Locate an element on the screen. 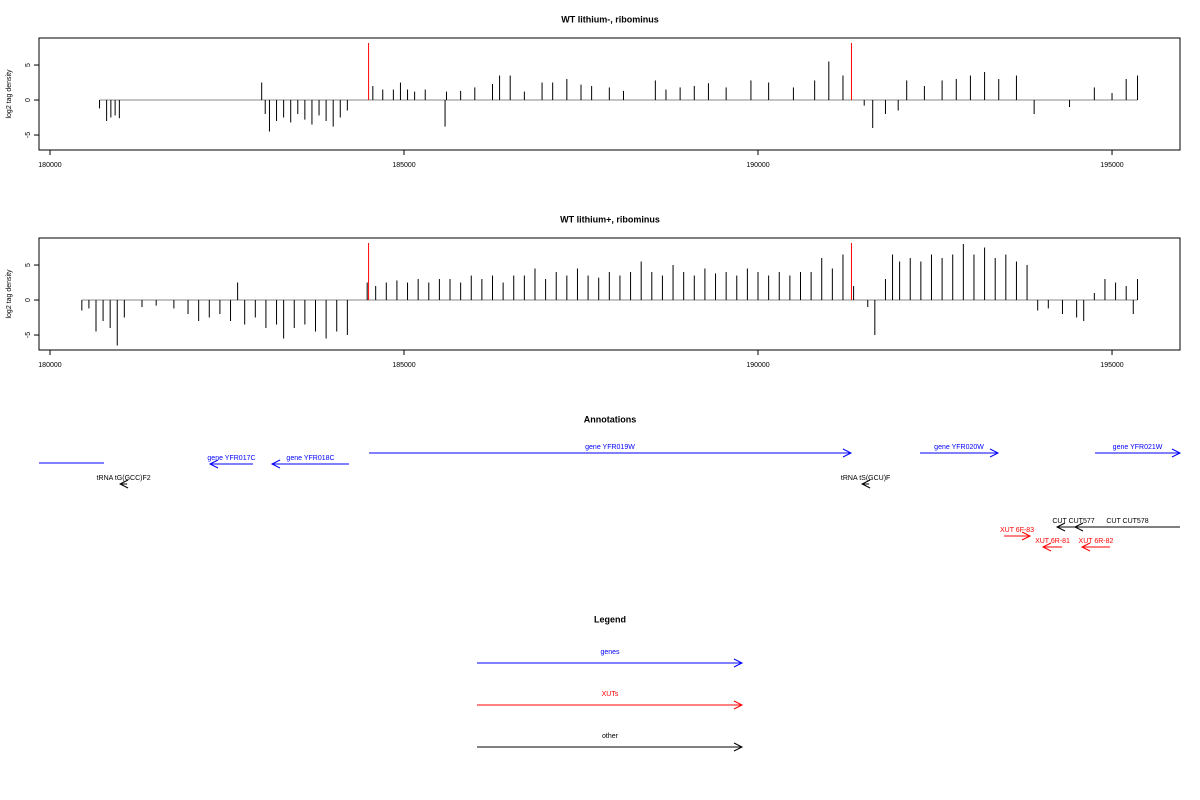 This screenshot has height=800, width=1200. chart-title: WT lithium-, ribominus is located at coordinates (610, 19).